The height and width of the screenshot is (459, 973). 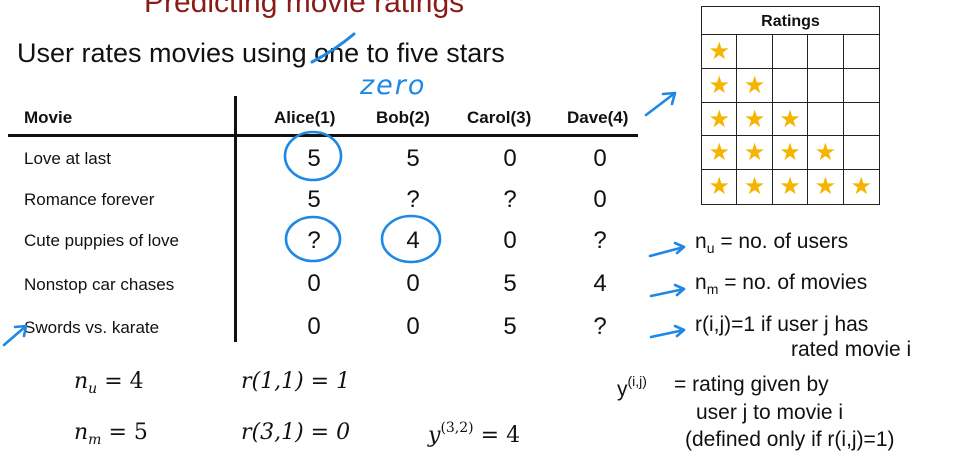 I want to click on nm-sub: m, so click(x=712, y=289).